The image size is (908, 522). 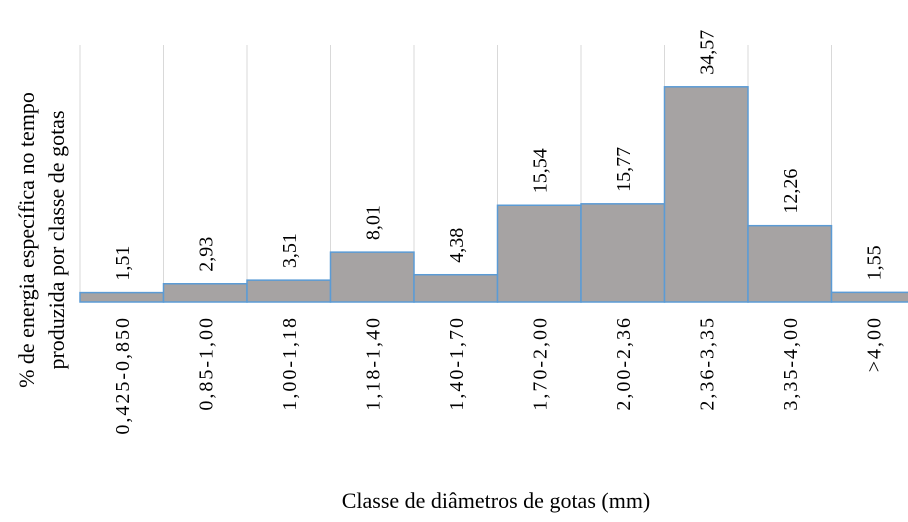 I want to click on x-tick-label: 2,00-2,36, so click(x=624, y=363).